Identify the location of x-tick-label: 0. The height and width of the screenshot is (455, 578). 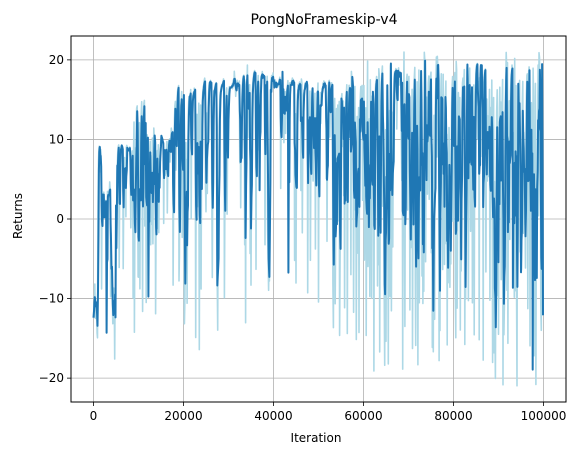
(94, 416).